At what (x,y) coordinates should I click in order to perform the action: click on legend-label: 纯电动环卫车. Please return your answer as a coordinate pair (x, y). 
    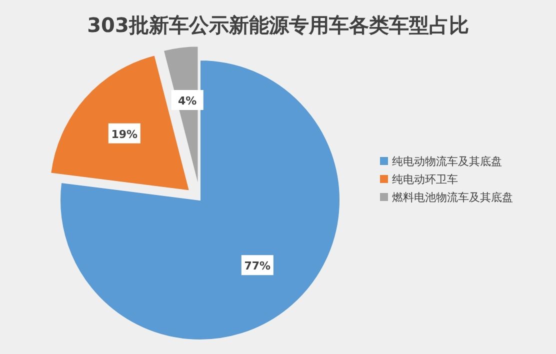
    Looking at the image, I should click on (425, 179).